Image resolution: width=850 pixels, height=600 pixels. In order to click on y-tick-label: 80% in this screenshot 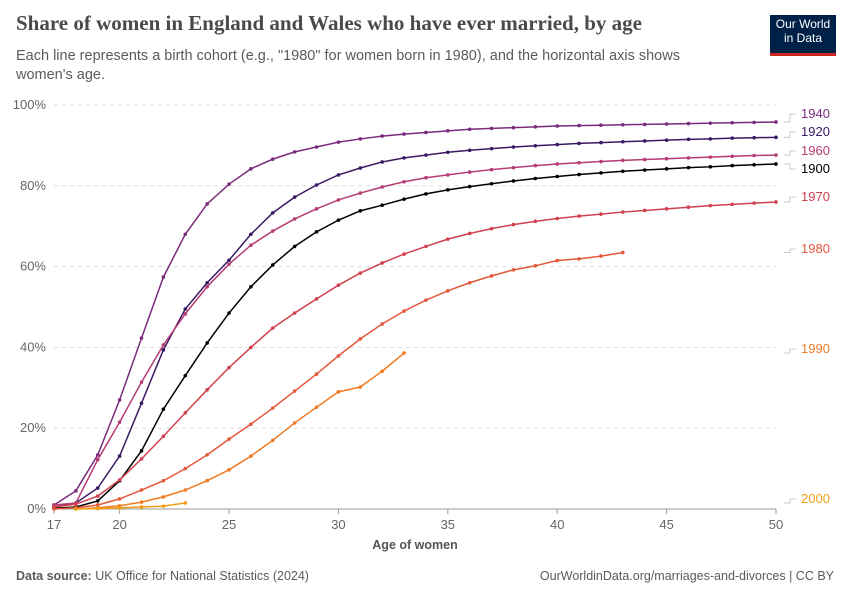, I will do `click(33, 185)`.